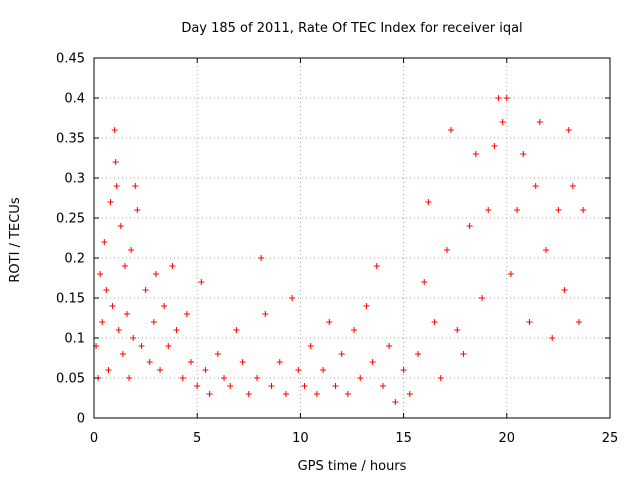  I want to click on x-tick-label: 25, so click(610, 438).